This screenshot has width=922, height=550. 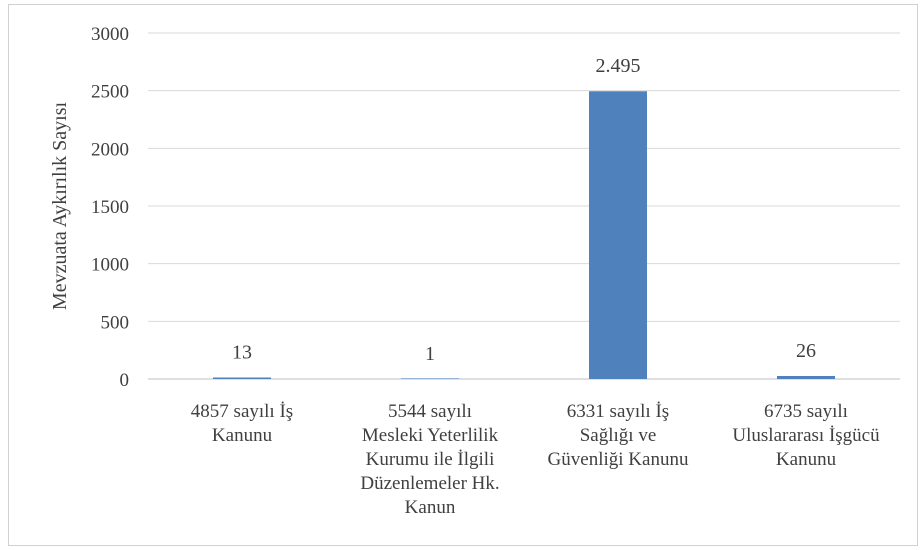 What do you see at coordinates (618, 66) in the screenshot?
I see `data-label: 2.495` at bounding box center [618, 66].